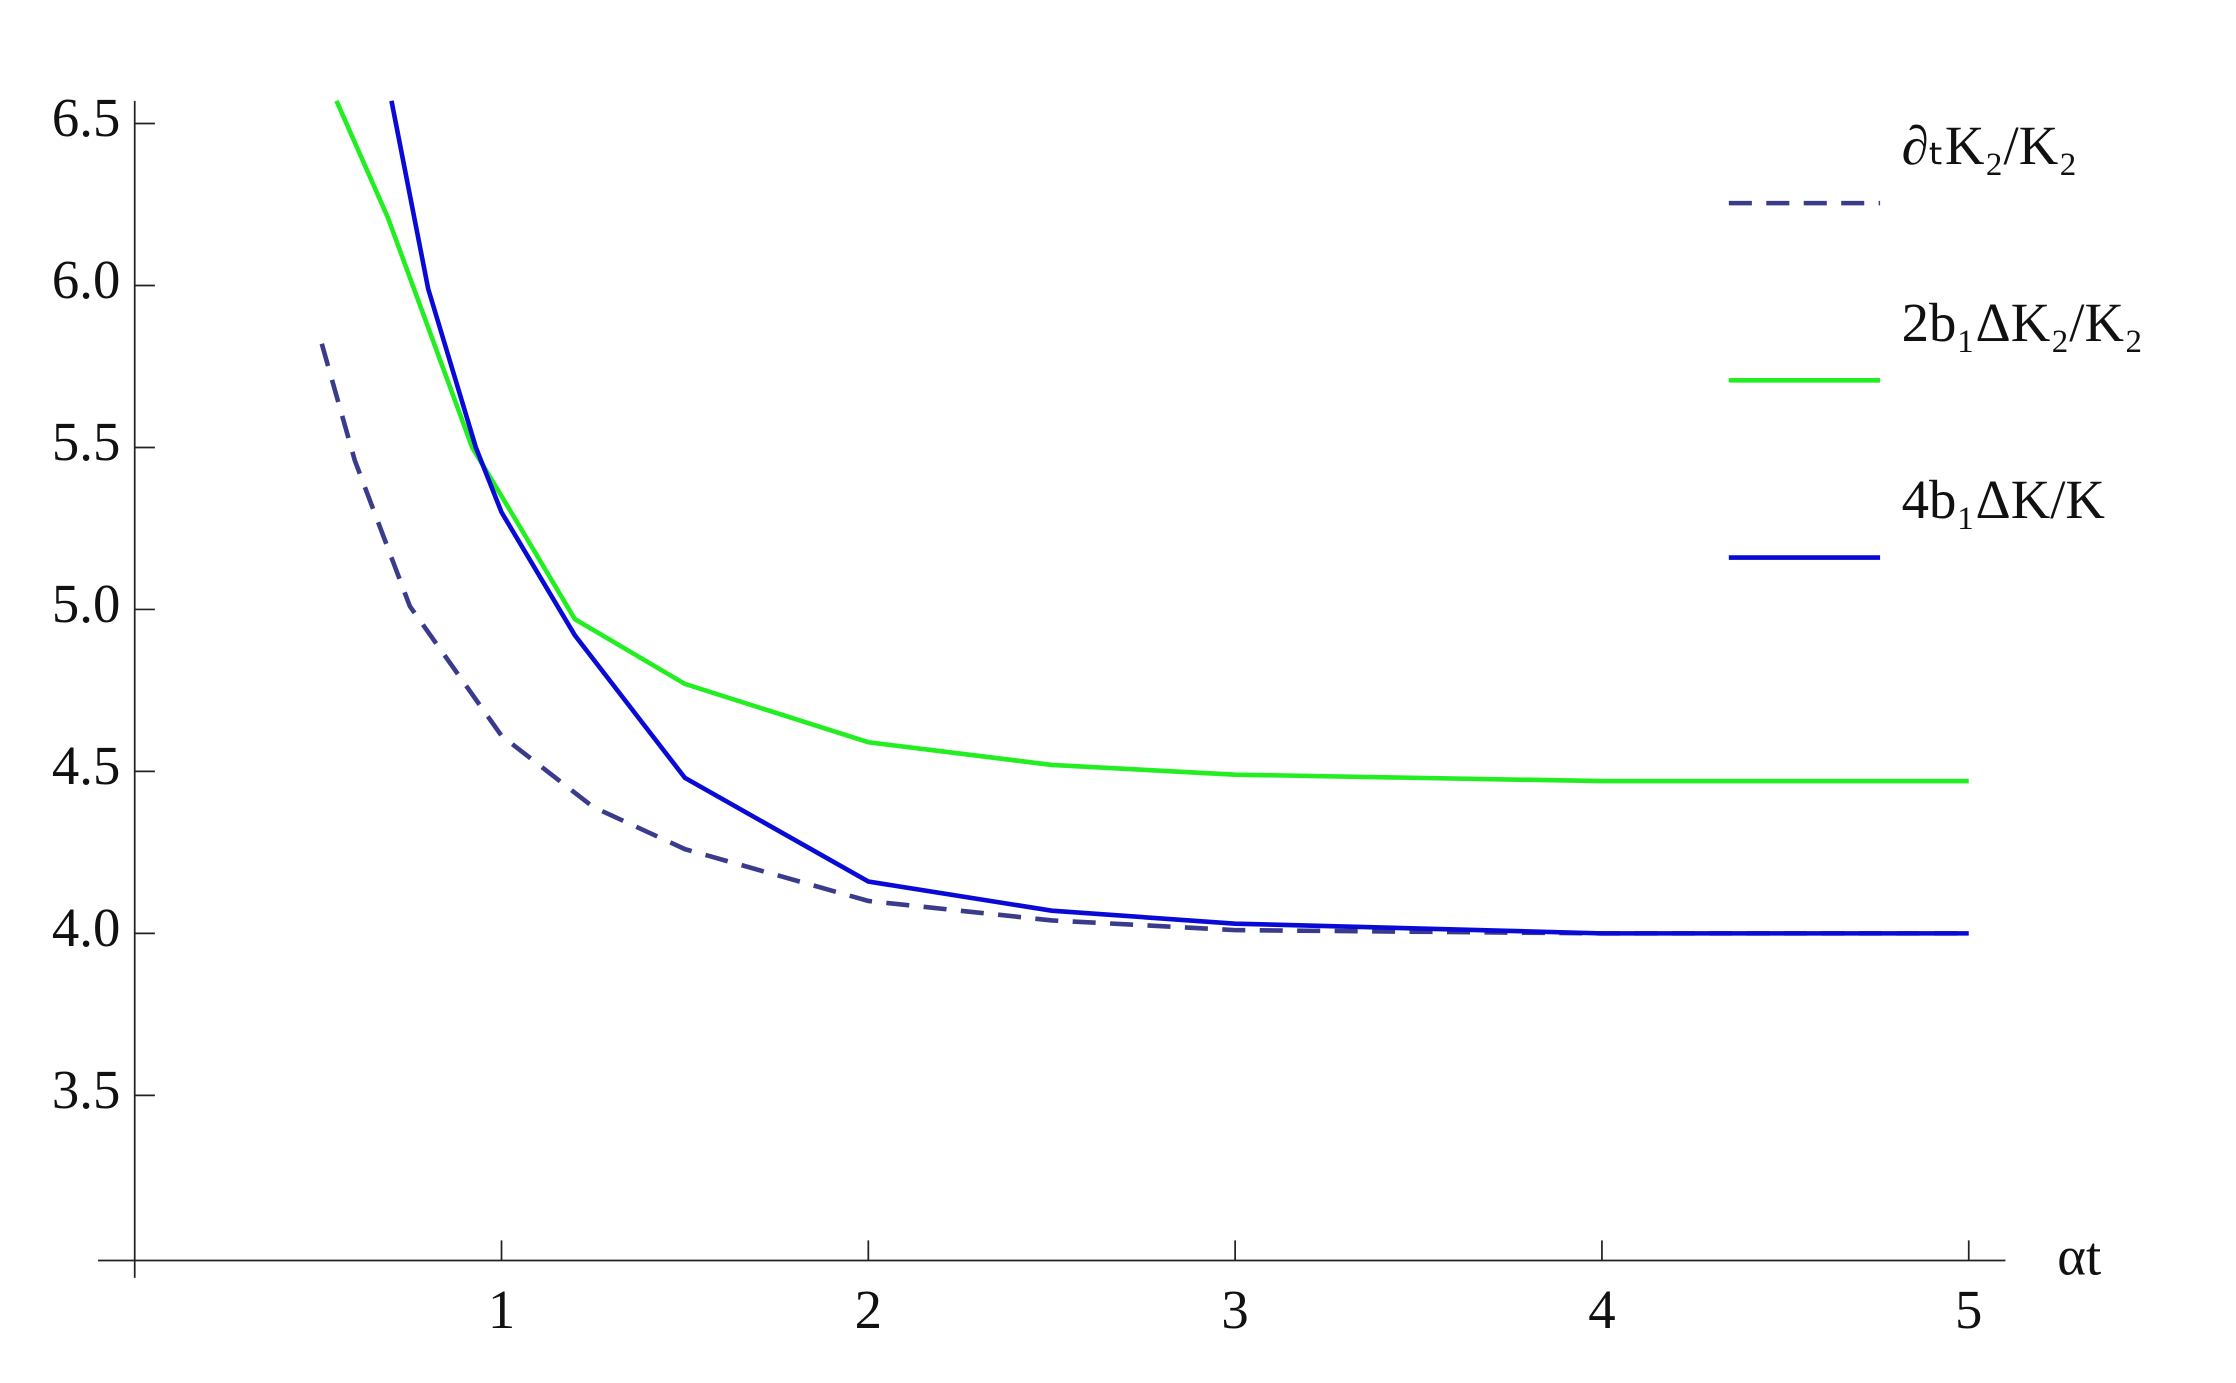 The width and height of the screenshot is (2236, 1383). What do you see at coordinates (1234, 1309) in the screenshot?
I see `x-tick-label: 3` at bounding box center [1234, 1309].